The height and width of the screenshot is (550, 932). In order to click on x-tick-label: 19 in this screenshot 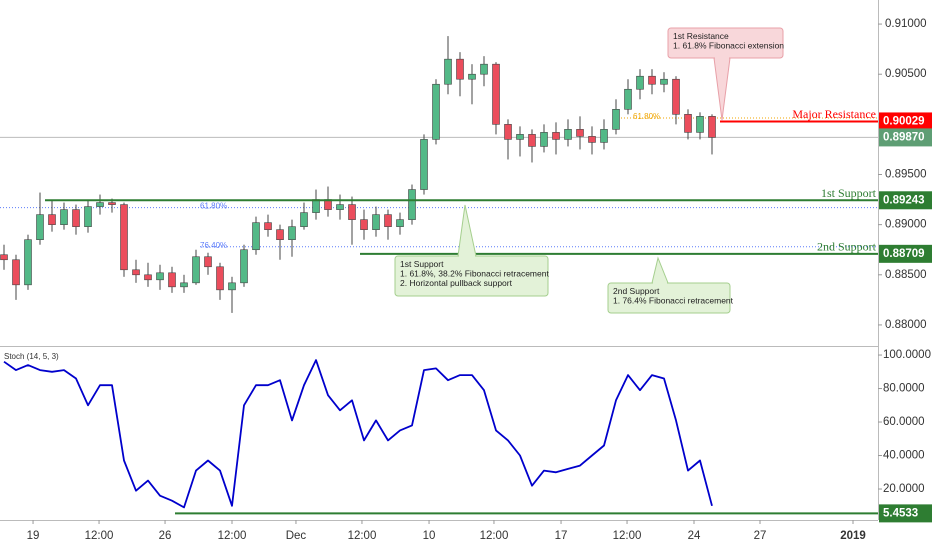, I will do `click(33, 536)`.